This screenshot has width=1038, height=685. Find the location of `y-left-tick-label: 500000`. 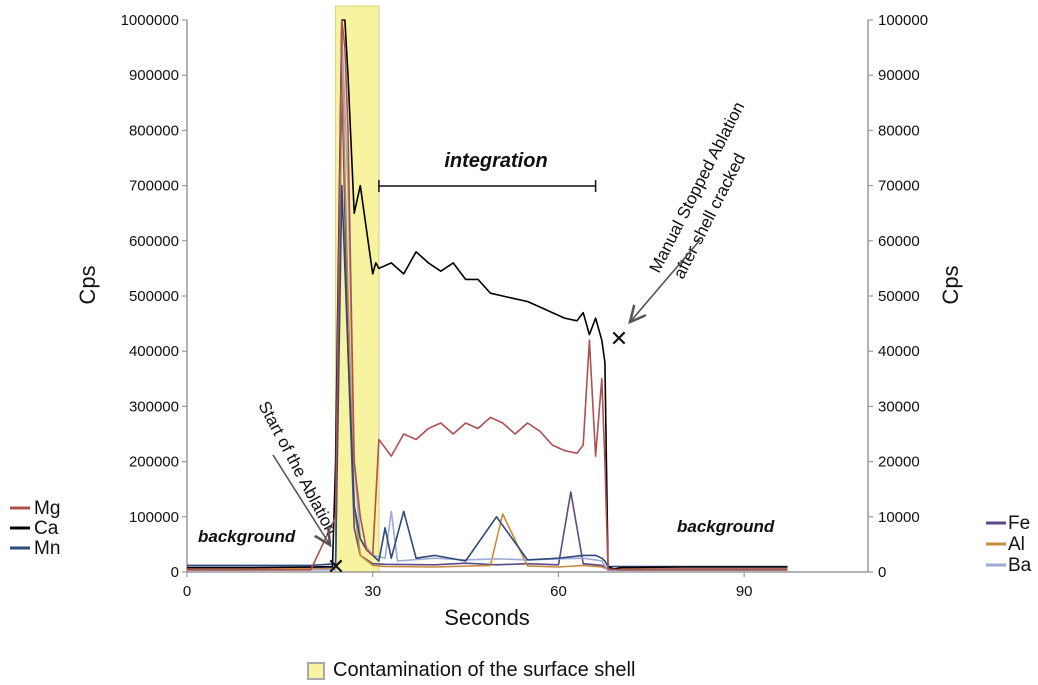

y-left-tick-label: 500000 is located at coordinates (154, 296).